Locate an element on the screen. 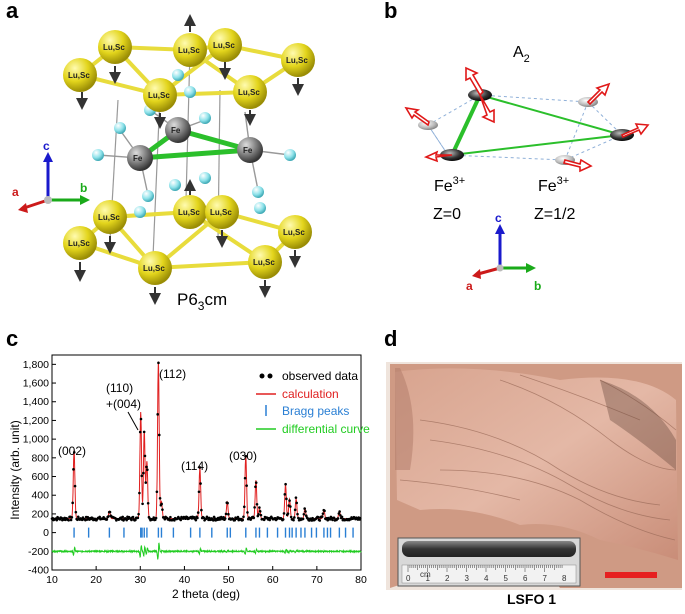 The height and width of the screenshot is (614, 685). peak-label-004: +(004) is located at coordinates (123, 404).